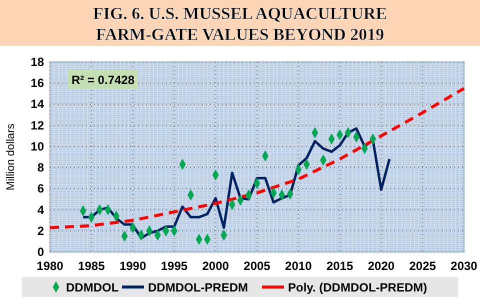 This screenshot has width=480, height=302. I want to click on legend-label: DDMDOL, so click(92, 287).